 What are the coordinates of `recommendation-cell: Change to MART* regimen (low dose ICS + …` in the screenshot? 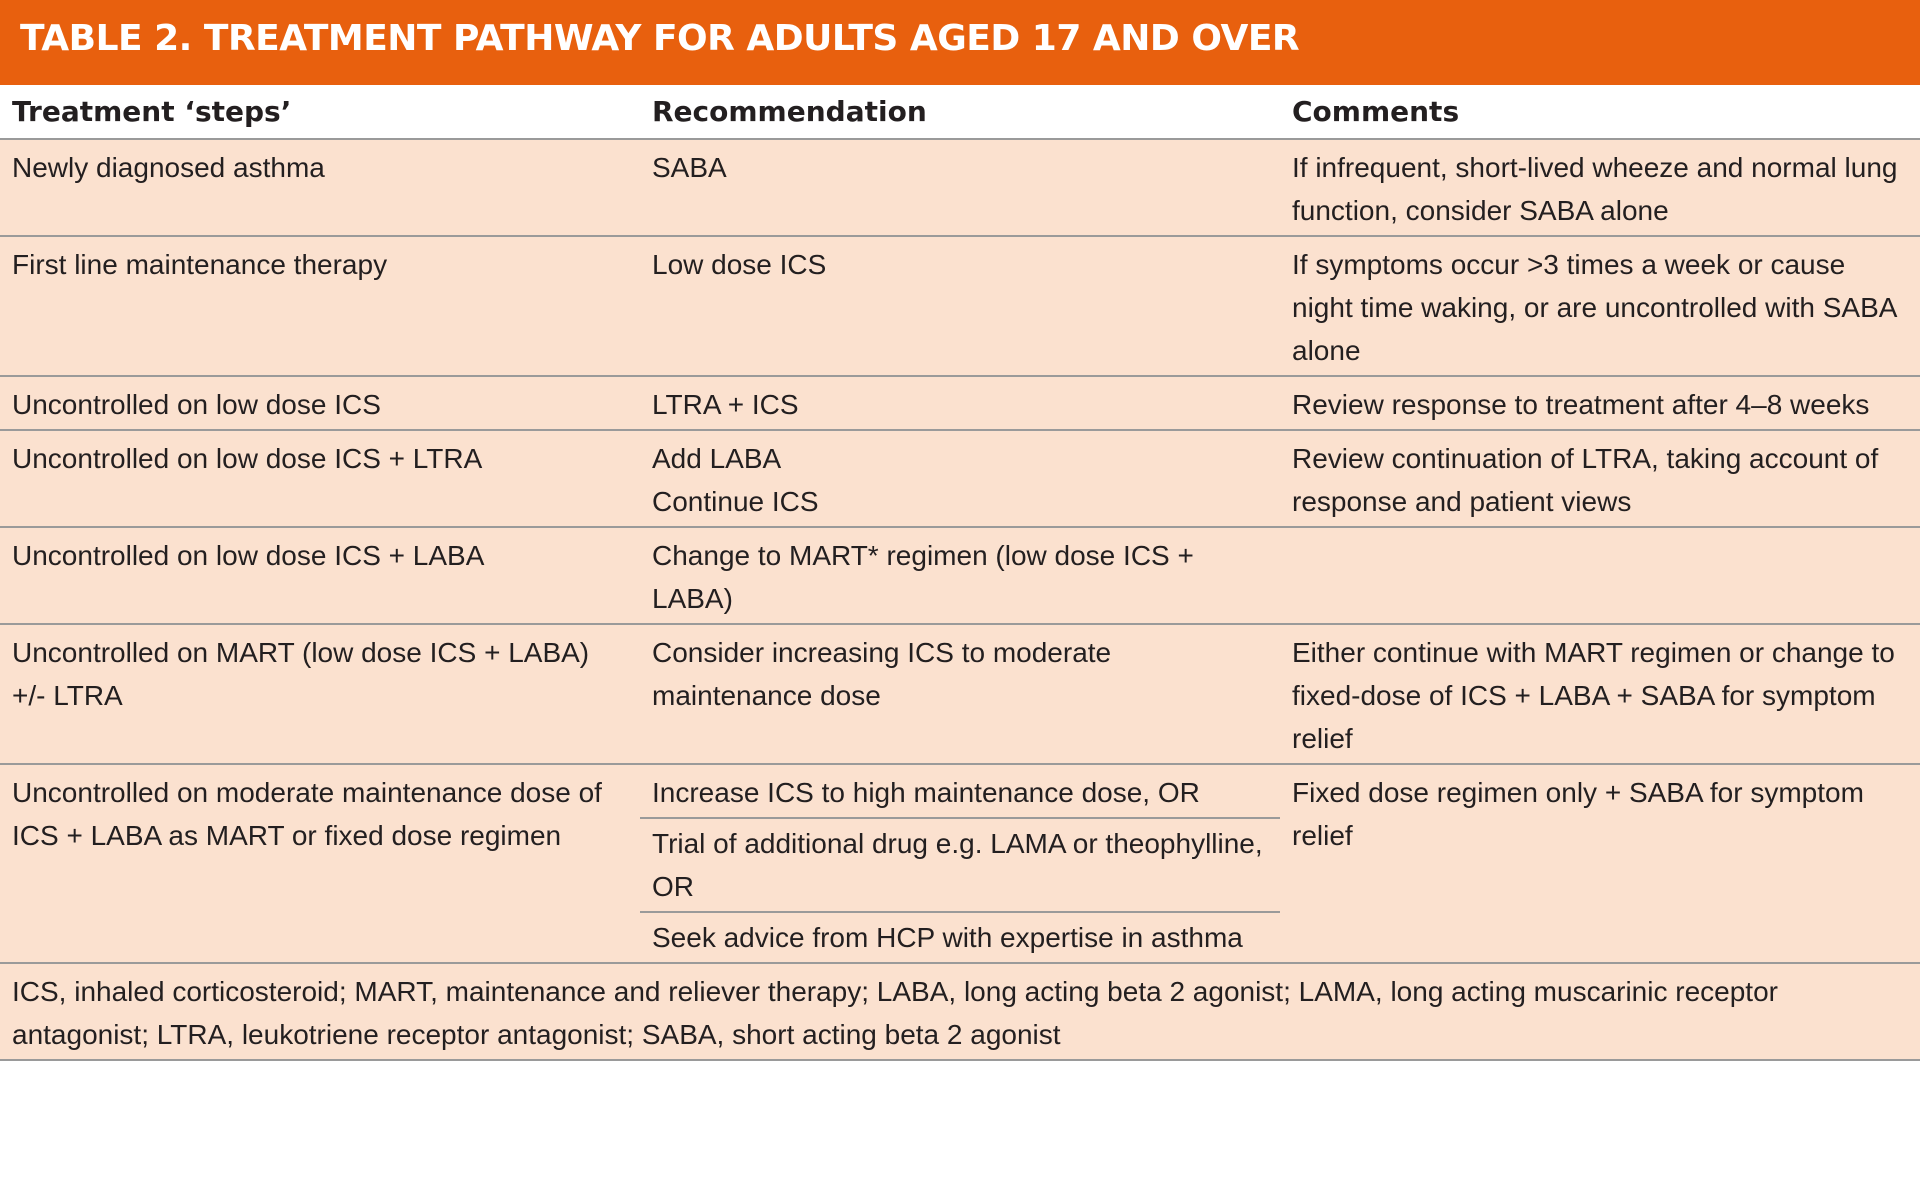 It's located at (960, 576).